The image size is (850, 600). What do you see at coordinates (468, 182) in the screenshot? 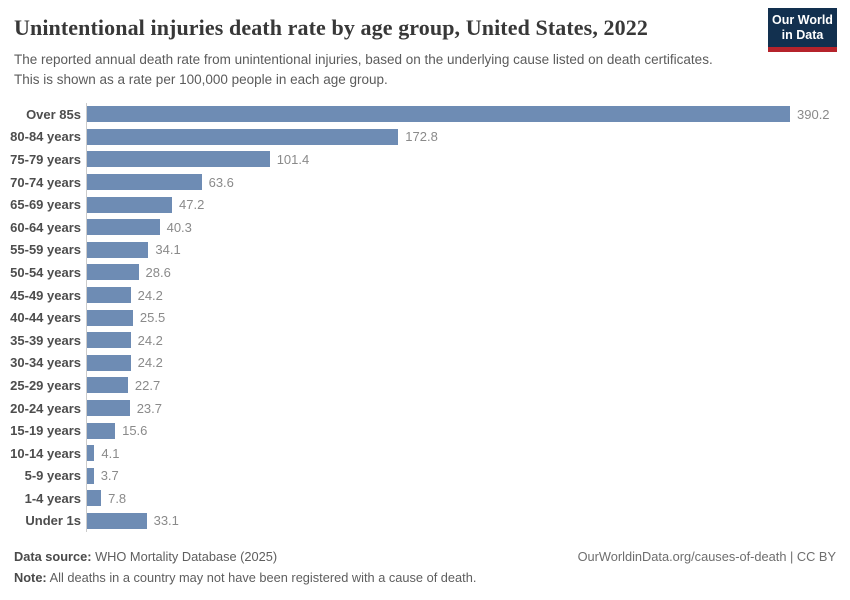
I see `bar-track: 63.6` at bounding box center [468, 182].